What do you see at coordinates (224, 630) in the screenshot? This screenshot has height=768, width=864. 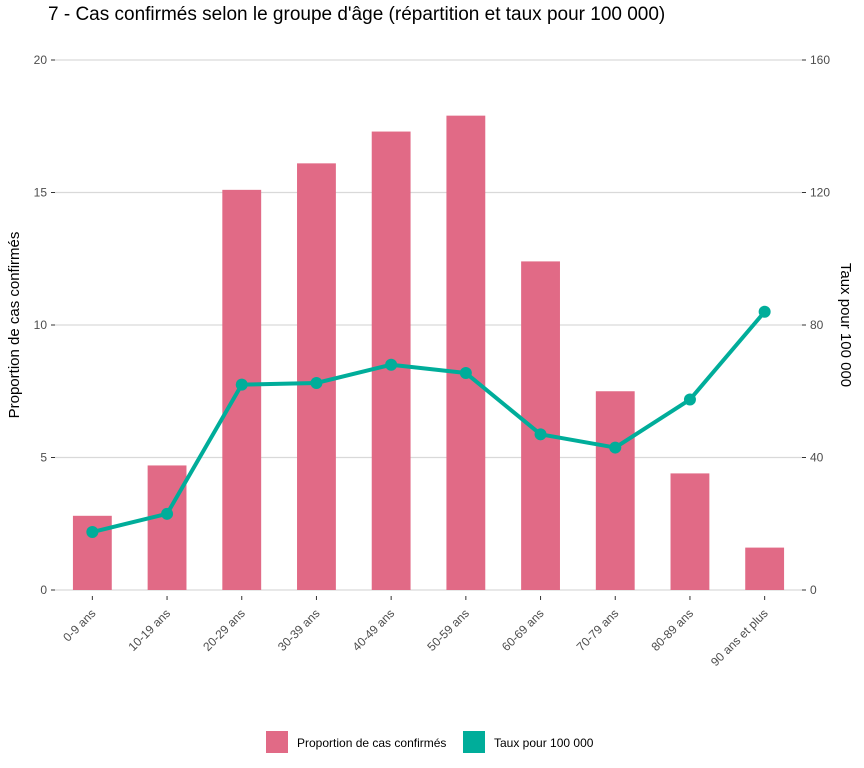 I see `x-tick-label: 20-29 ans` at bounding box center [224, 630].